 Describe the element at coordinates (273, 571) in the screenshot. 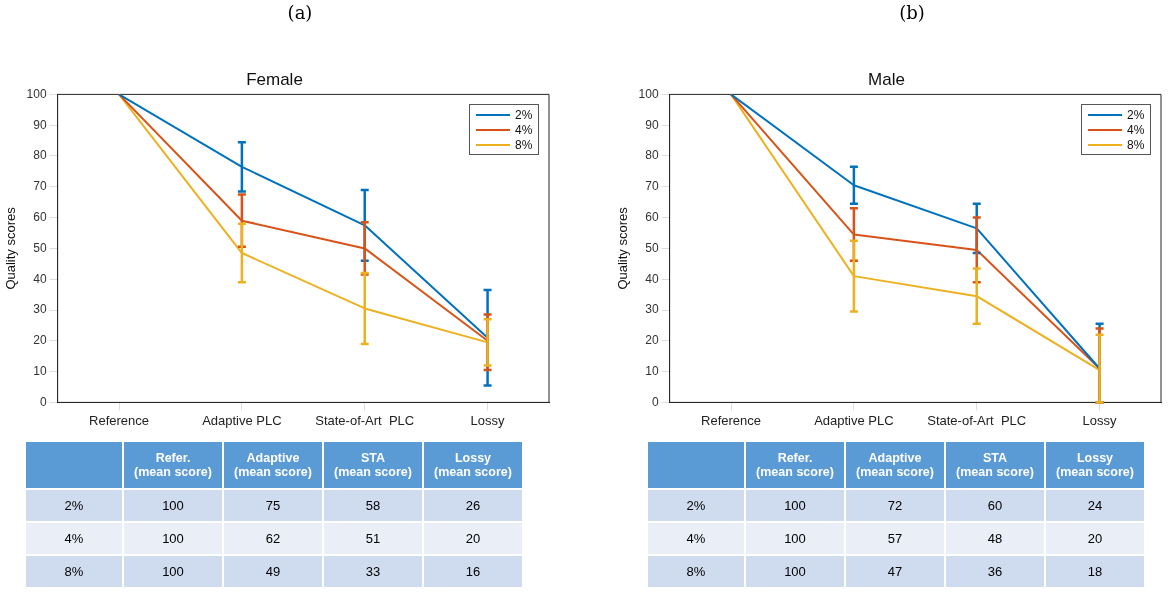

I see `data-label: 49` at that location.